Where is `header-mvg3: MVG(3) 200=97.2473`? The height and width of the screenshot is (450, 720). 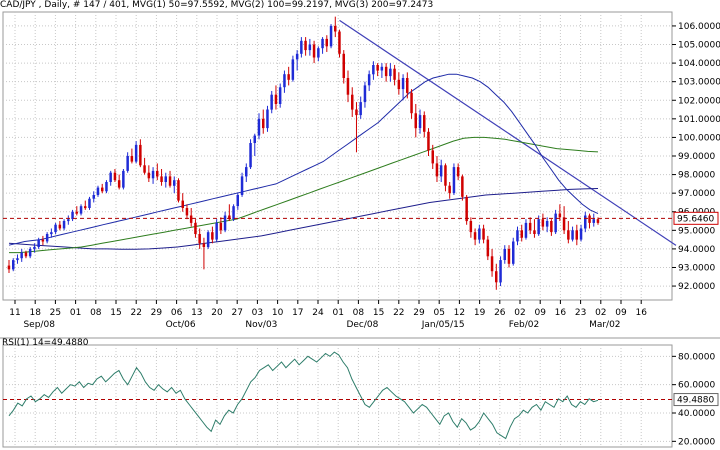 header-mvg3: MVG(3) 200=97.2473 is located at coordinates (384, 5).